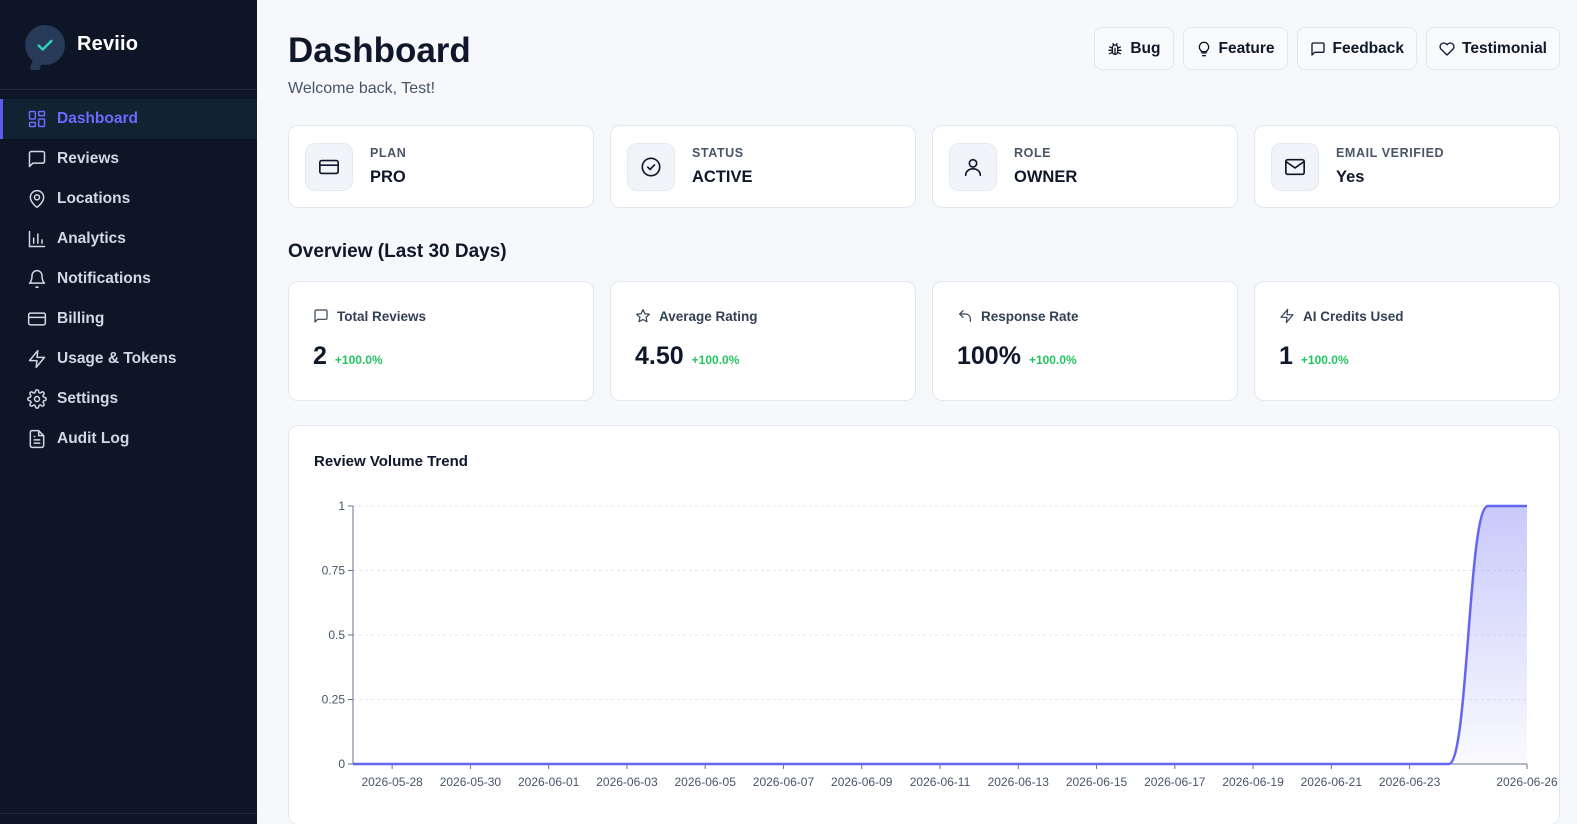 The image size is (1577, 824). I want to click on feedback-button-label: Feedback, so click(1368, 48).